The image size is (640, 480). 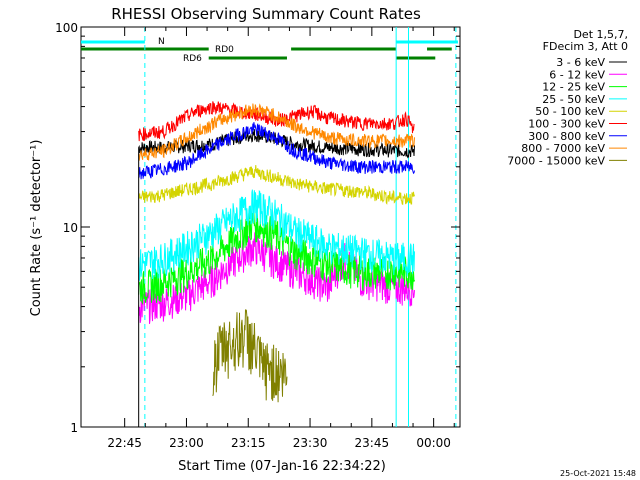 I want to click on legend-entry-label: 100 - 300 keV, so click(x=566, y=124).